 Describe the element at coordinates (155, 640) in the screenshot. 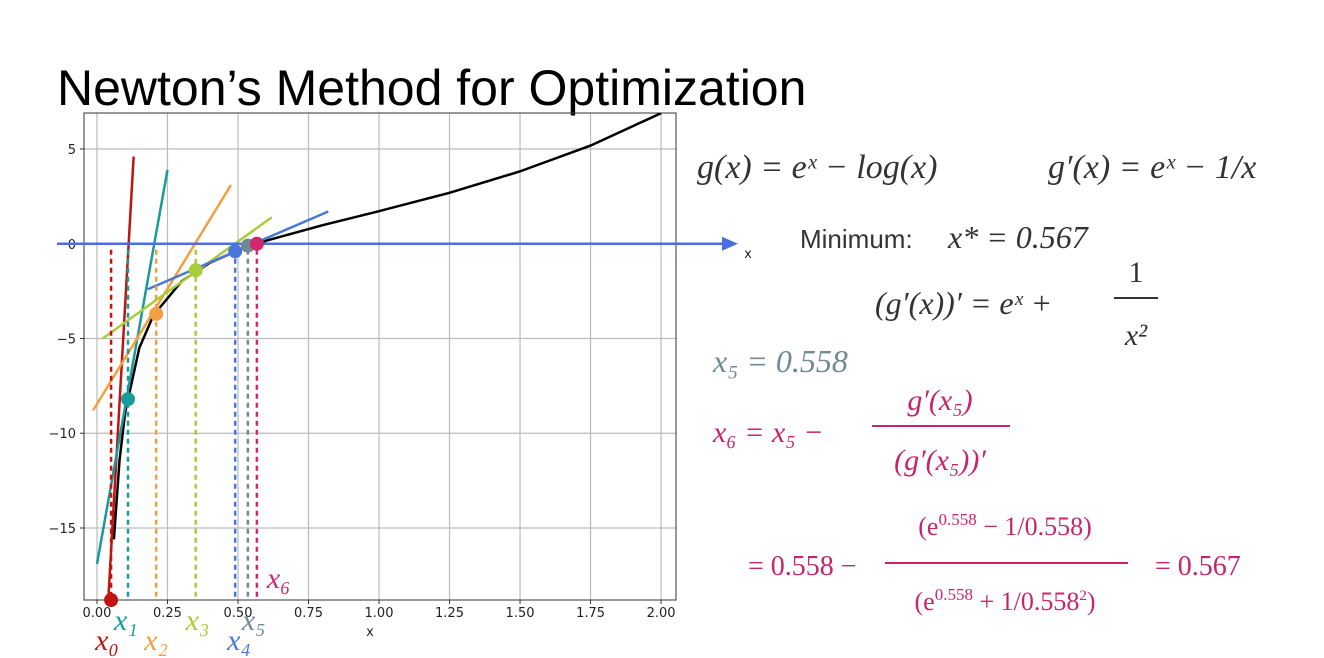

I see `iterate-label: x₂` at that location.